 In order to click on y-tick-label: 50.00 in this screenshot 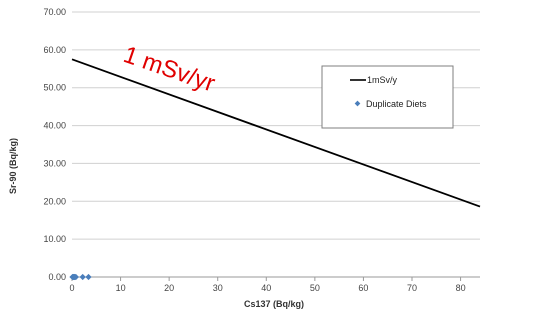, I will do `click(54, 88)`.